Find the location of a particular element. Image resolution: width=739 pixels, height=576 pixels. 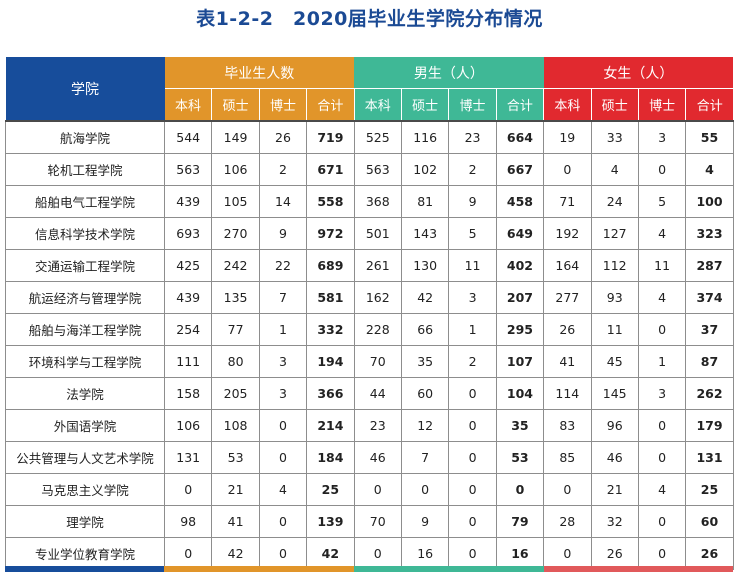

total-sum-cell: 214 is located at coordinates (330, 425).